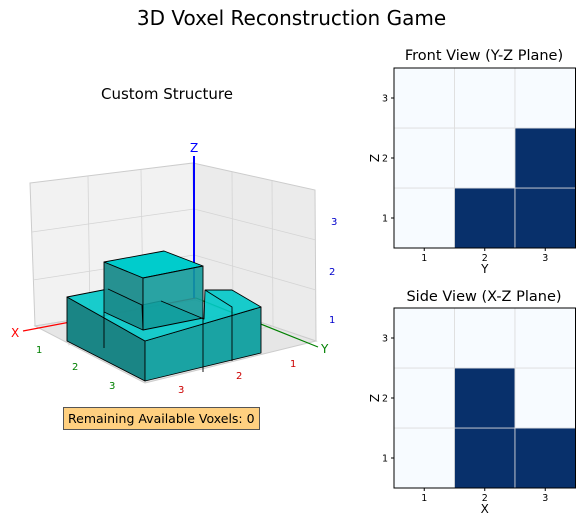  Describe the element at coordinates (181, 390) in the screenshot. I see `x-tick-3: 3` at that location.